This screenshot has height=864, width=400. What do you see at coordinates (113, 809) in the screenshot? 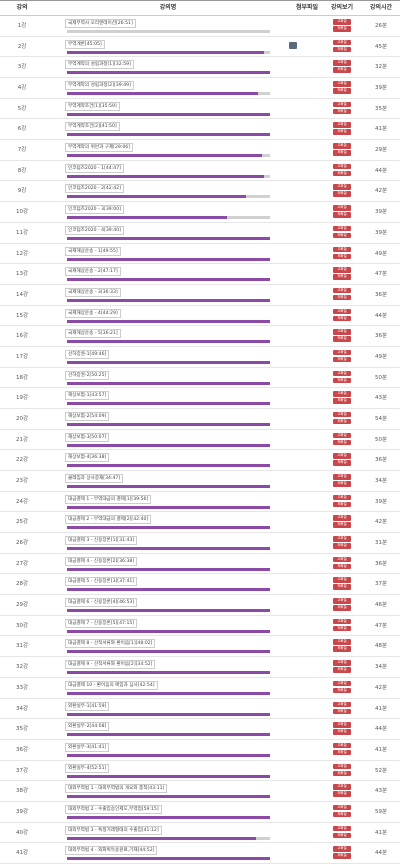
I see `lecture-title: 대외무역법 2 - 수출입승인제도,무역업[59:15]` at bounding box center [113, 809].